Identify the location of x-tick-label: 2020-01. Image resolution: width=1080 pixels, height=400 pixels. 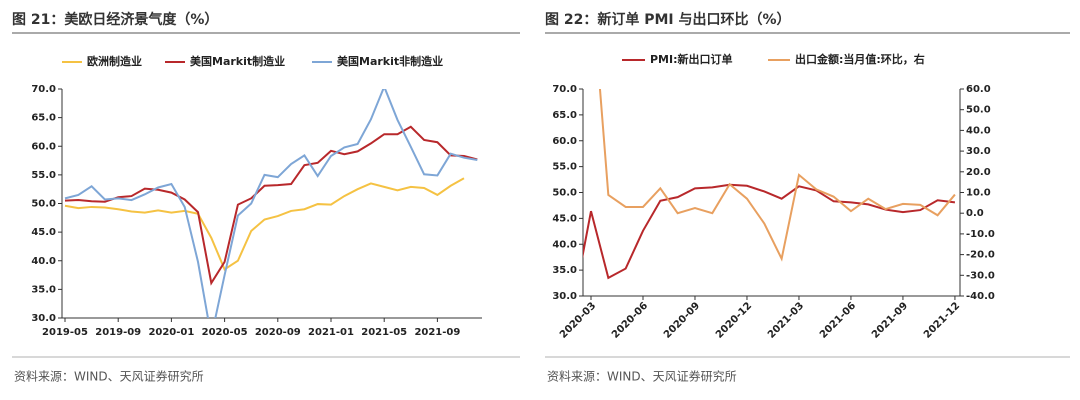
(171, 332).